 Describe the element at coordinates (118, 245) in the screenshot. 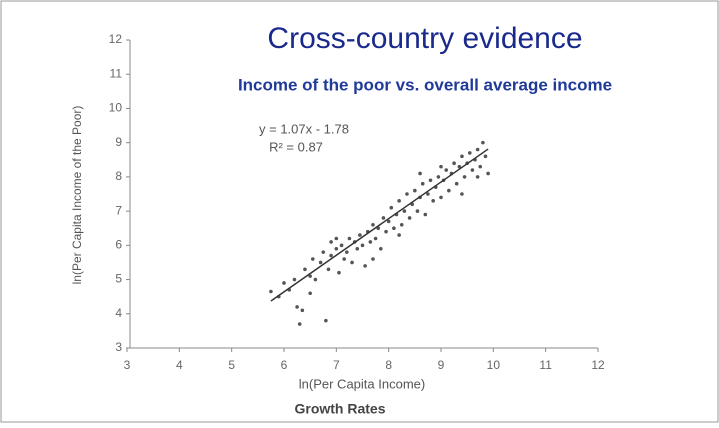

I see `y-tick-label: 6` at that location.